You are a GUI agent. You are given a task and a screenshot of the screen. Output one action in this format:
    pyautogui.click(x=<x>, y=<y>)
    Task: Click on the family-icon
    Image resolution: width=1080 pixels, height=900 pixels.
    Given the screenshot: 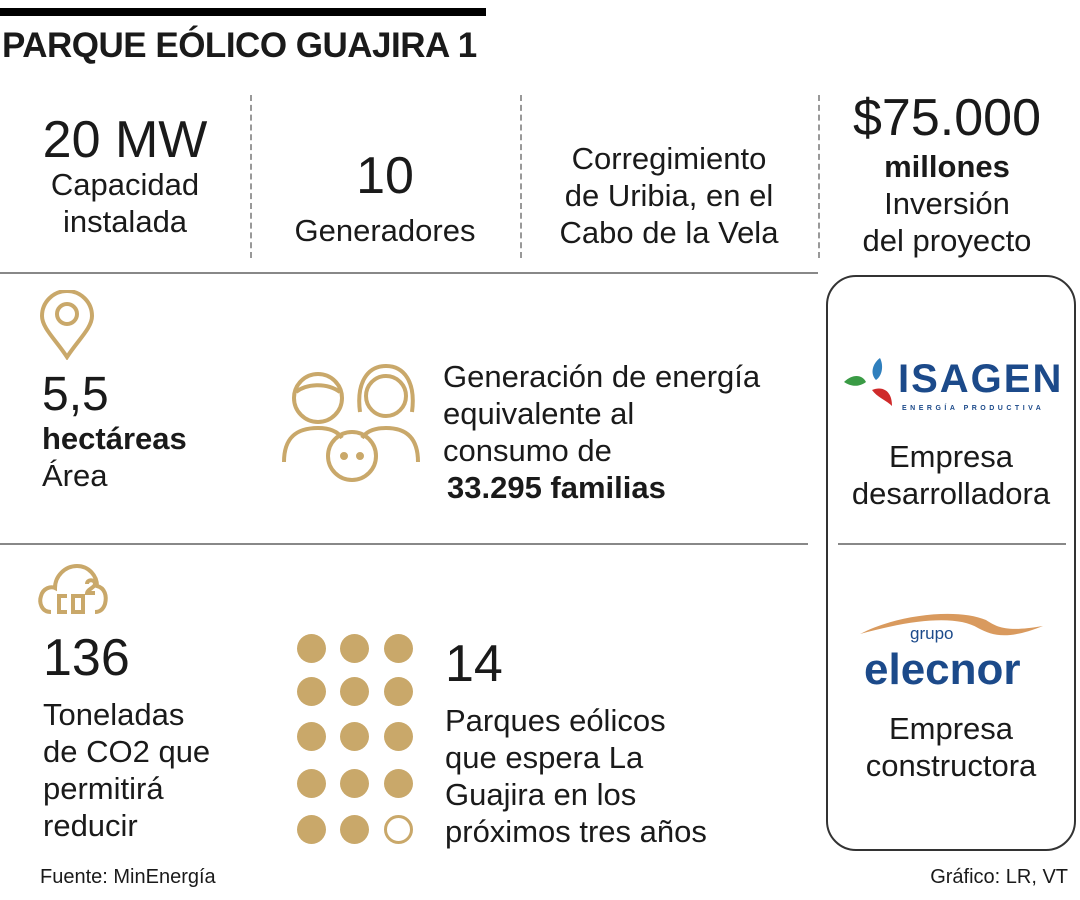 What is the action you would take?
    pyautogui.click(x=351, y=422)
    